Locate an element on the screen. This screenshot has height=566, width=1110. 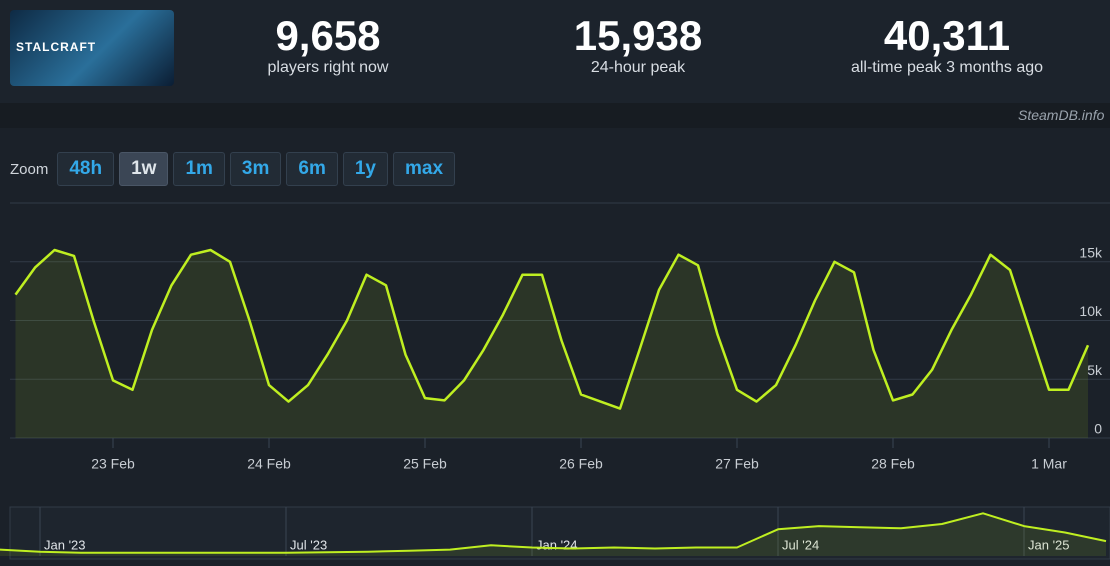
divider is located at coordinates (555, 115).